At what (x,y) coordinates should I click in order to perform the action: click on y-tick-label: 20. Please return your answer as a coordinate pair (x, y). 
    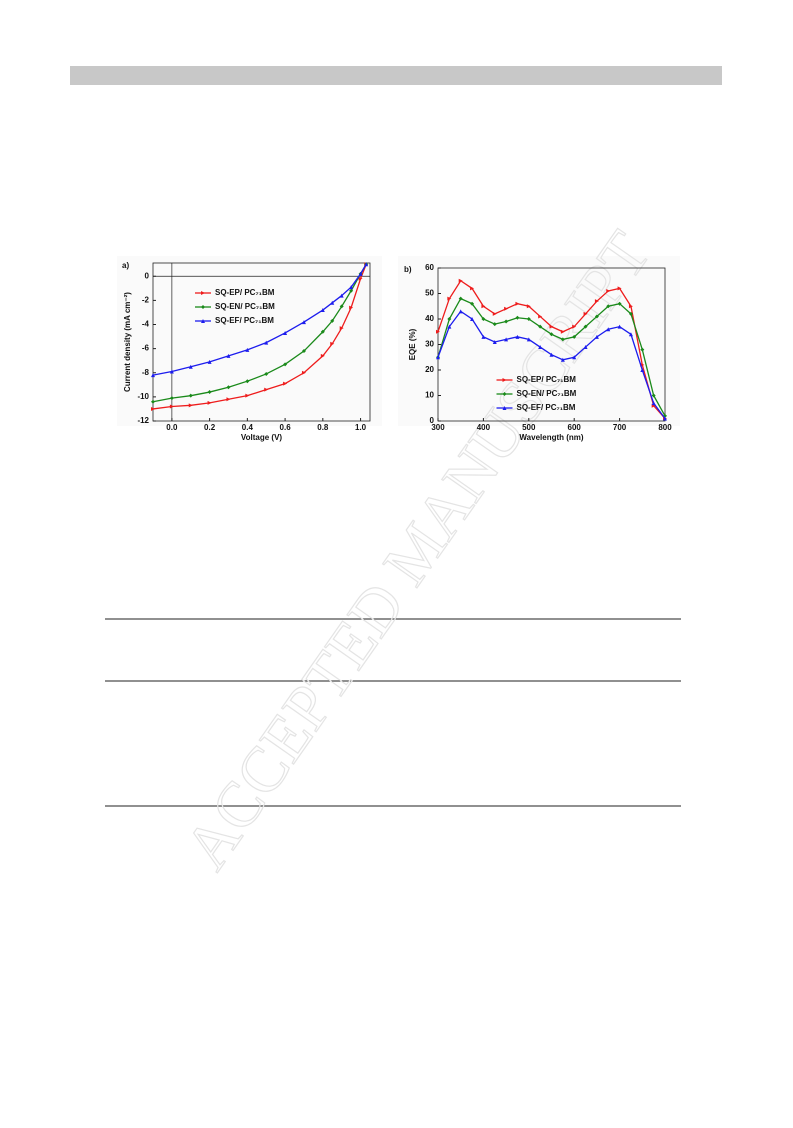
    Looking at the image, I should click on (429, 369).